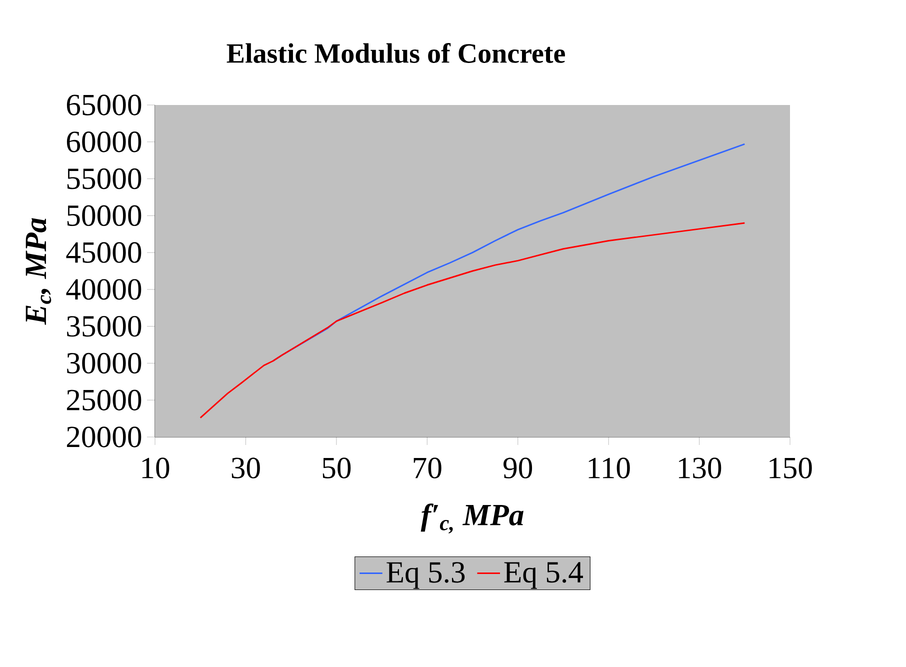 The width and height of the screenshot is (906, 667). Describe the element at coordinates (472, 519) in the screenshot. I see `x-axis-title: f′$_{c,}$ MPa` at that location.